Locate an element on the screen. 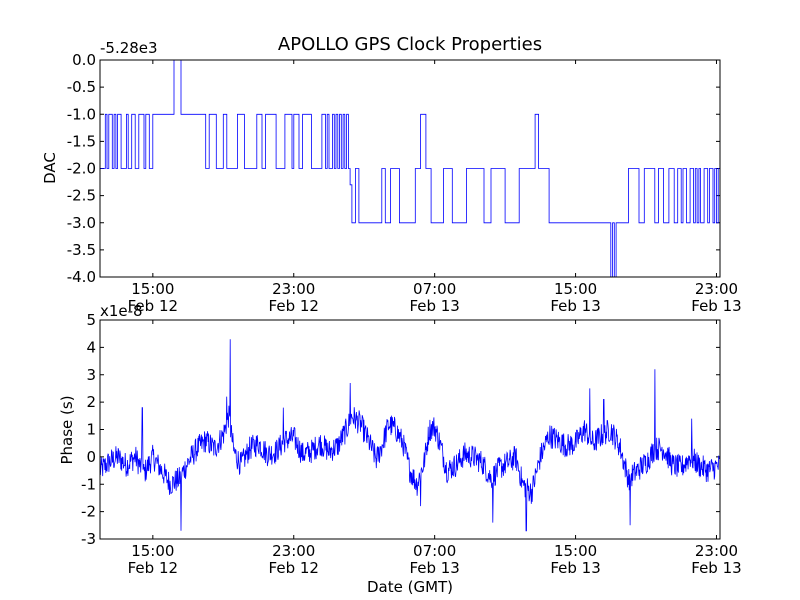  y-tick-label: -1 is located at coordinates (88, 484).